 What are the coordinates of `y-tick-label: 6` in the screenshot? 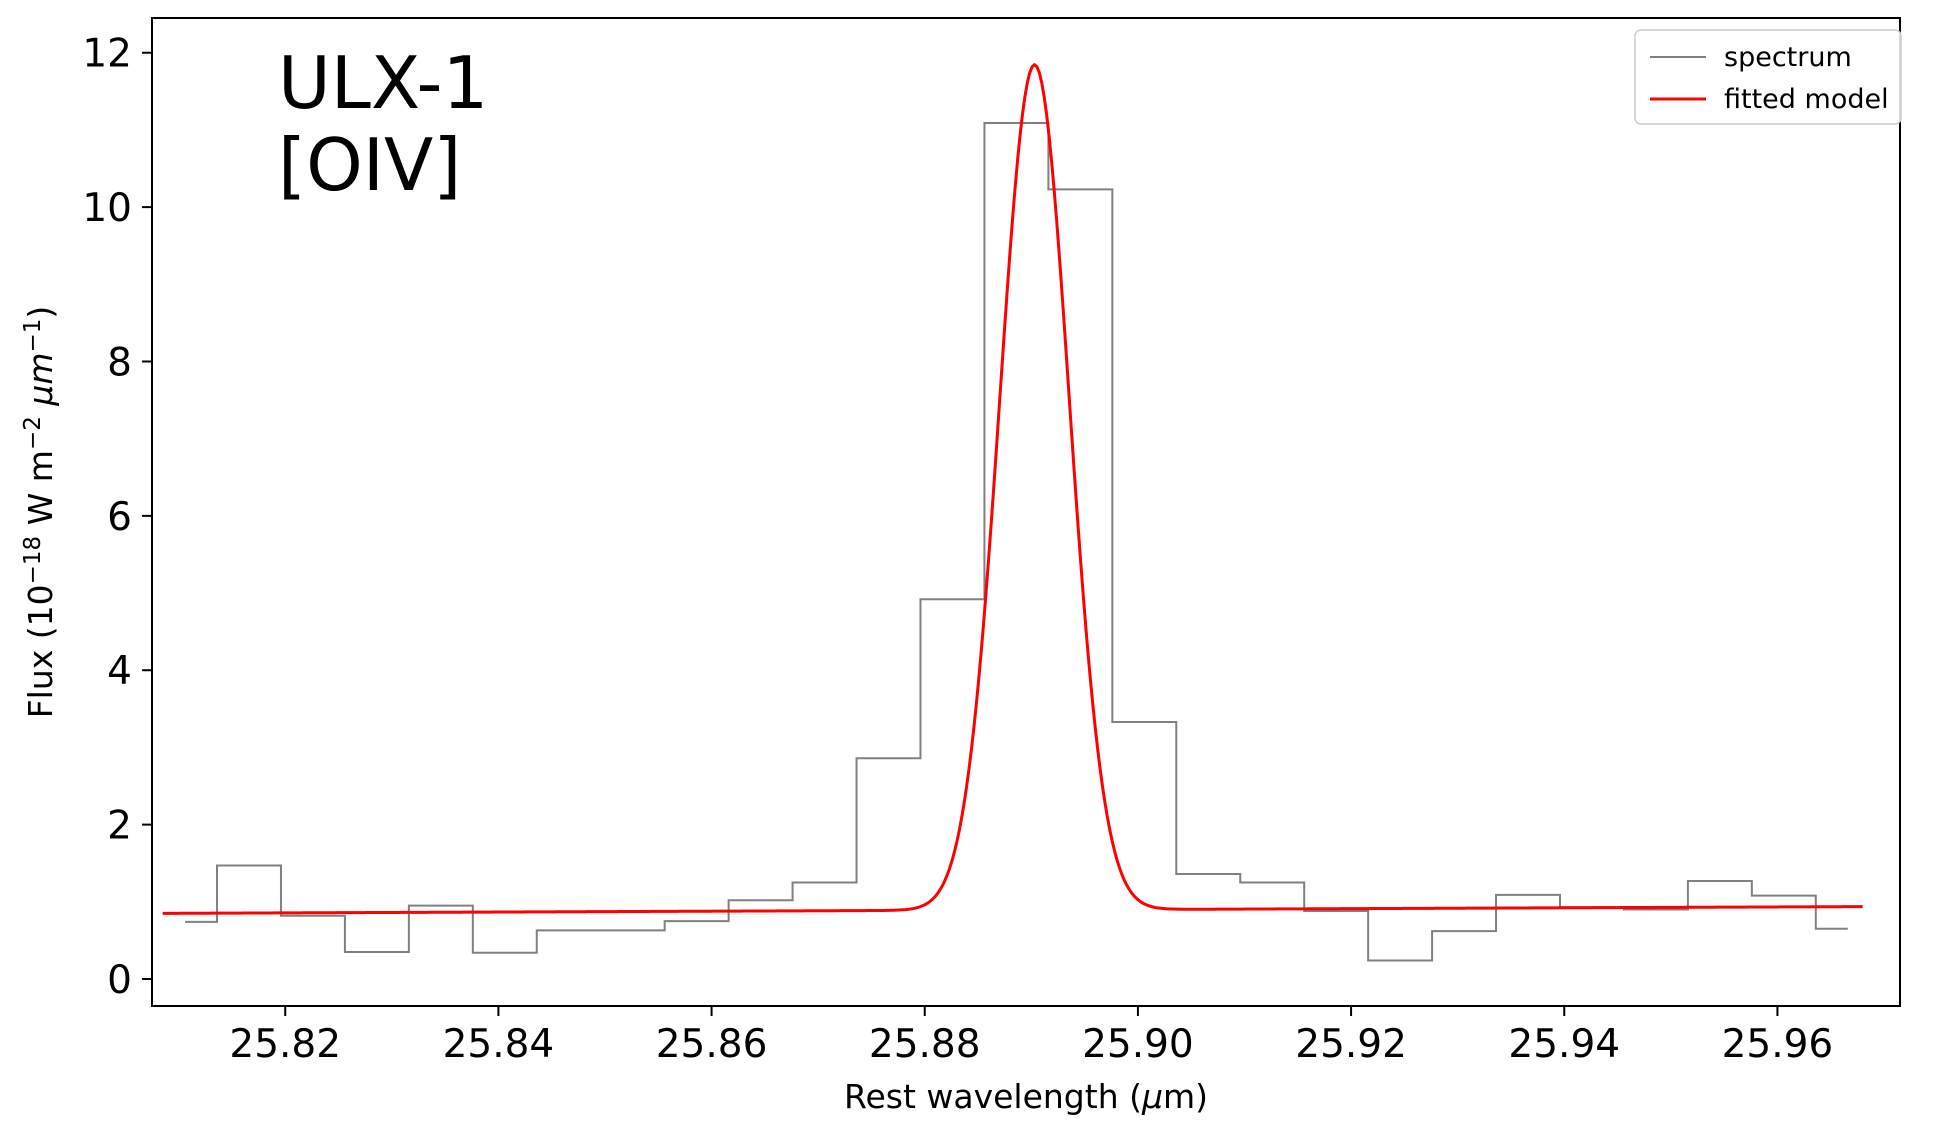 It's located at (119, 517).